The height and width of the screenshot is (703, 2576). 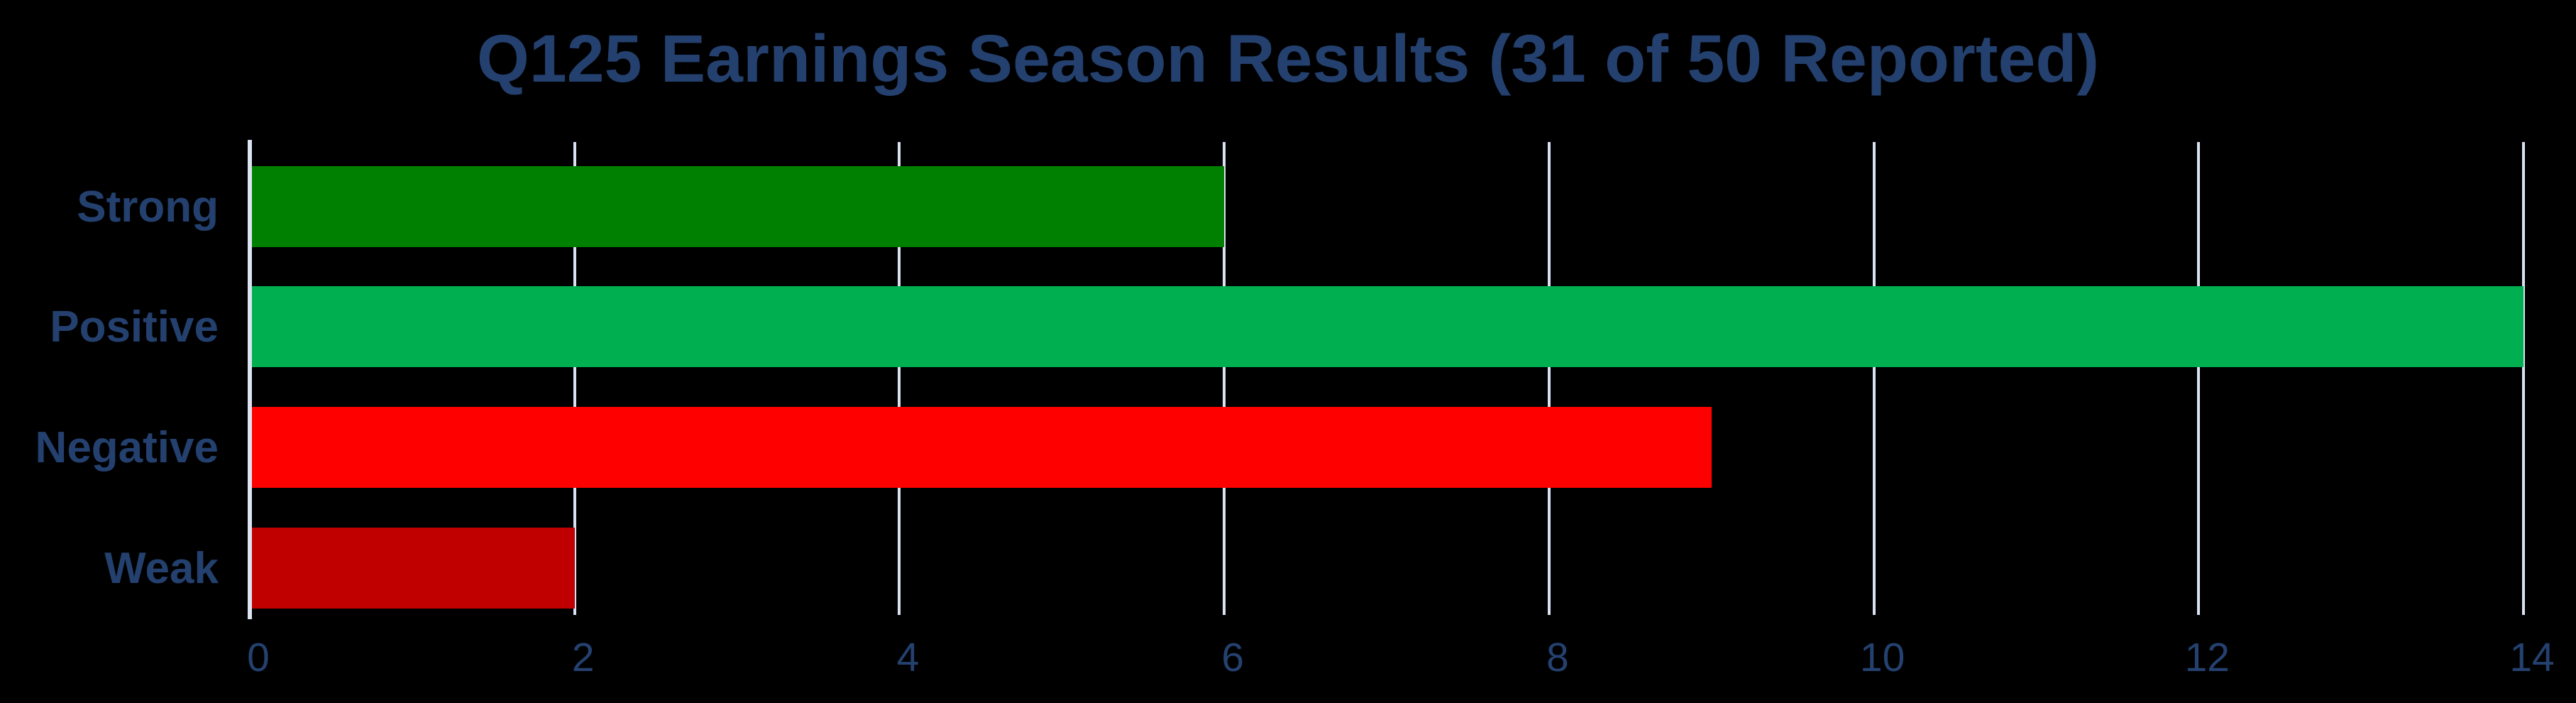 I want to click on bar-positive, so click(x=1388, y=326).